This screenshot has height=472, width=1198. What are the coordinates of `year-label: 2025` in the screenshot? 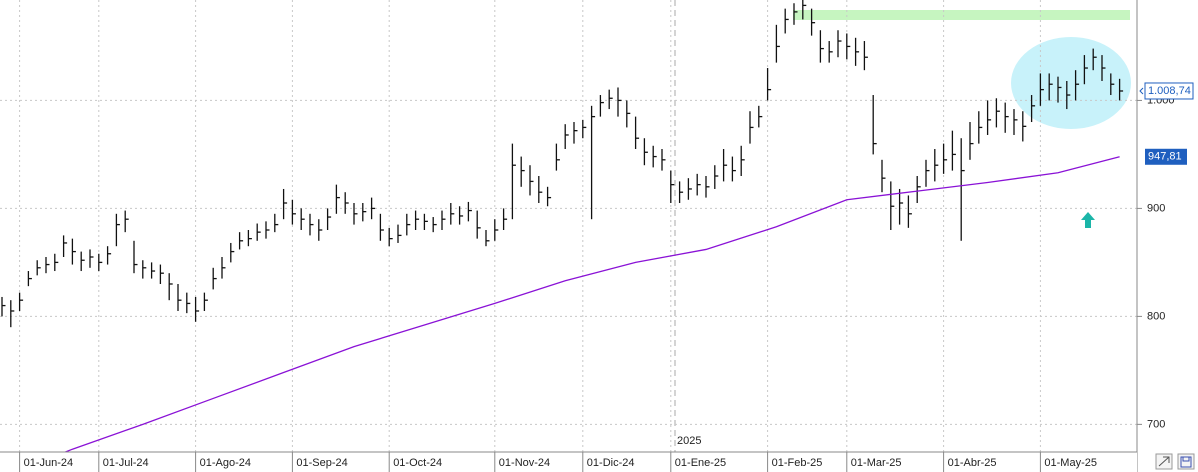 It's located at (689, 441).